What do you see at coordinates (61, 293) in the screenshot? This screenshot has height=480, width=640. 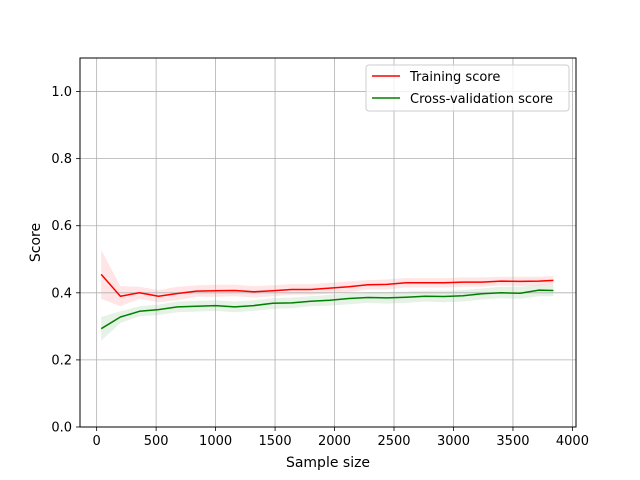 I see `y-tick-label: 0.4` at bounding box center [61, 293].